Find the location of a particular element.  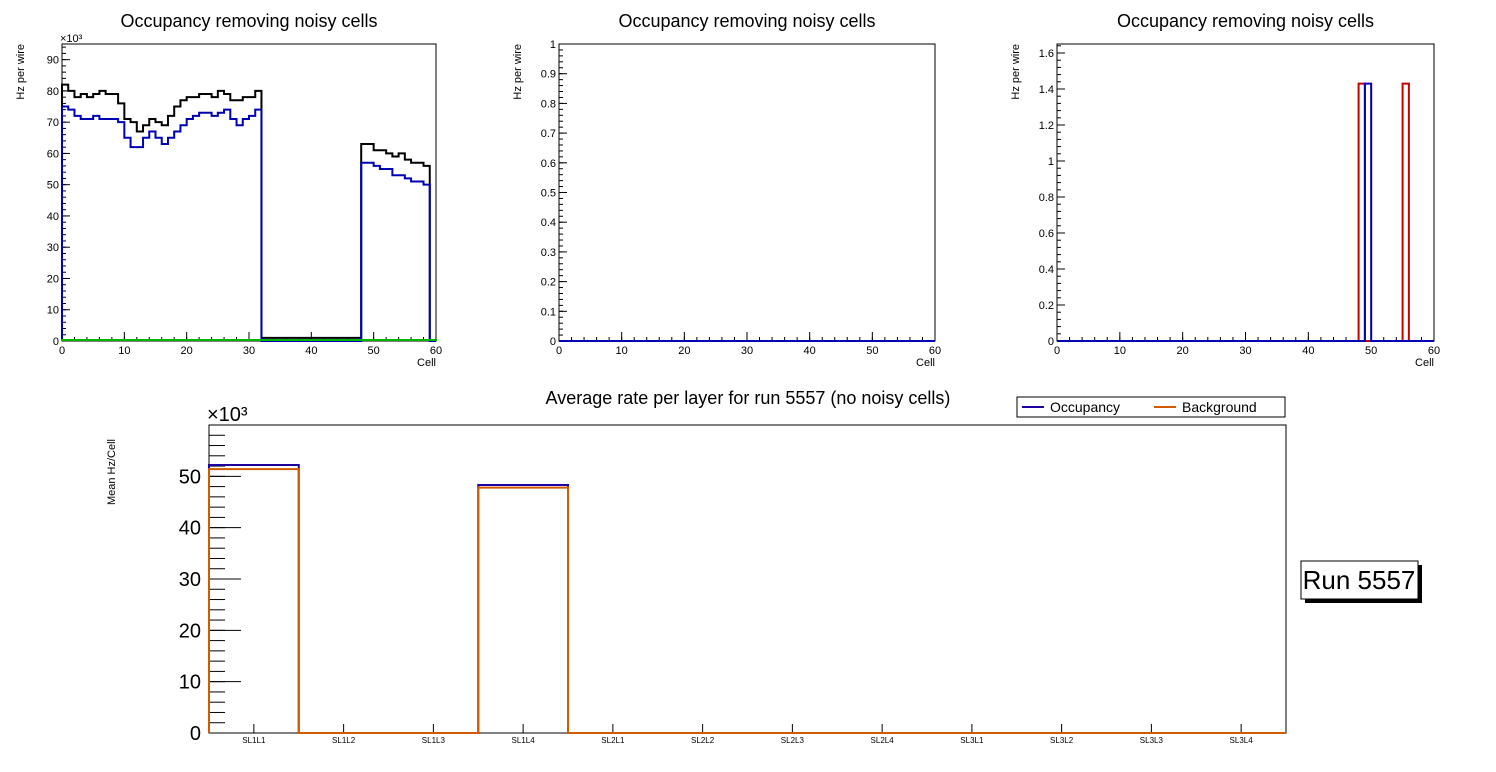

x-category-label: SL3L3 is located at coordinates (1152, 740).